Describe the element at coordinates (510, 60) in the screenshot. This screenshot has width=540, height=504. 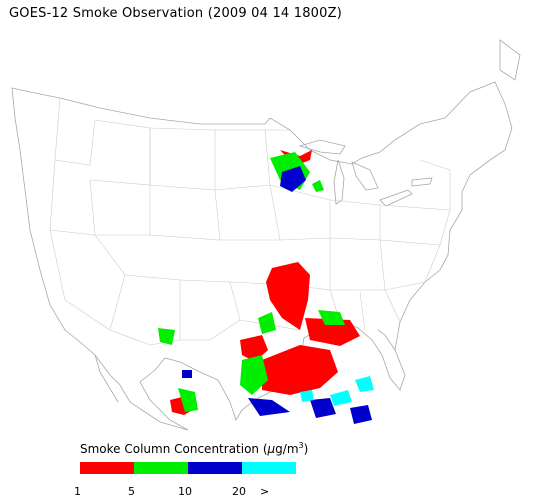
I see `newfoundland` at that location.